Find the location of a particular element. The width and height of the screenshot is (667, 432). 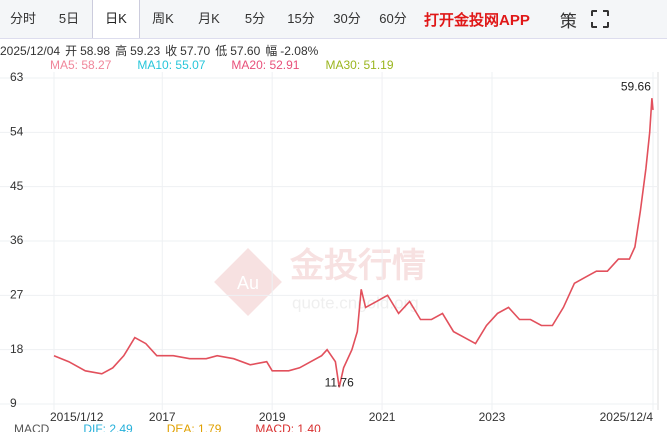

y-tick-label: 18 is located at coordinates (17, 349).